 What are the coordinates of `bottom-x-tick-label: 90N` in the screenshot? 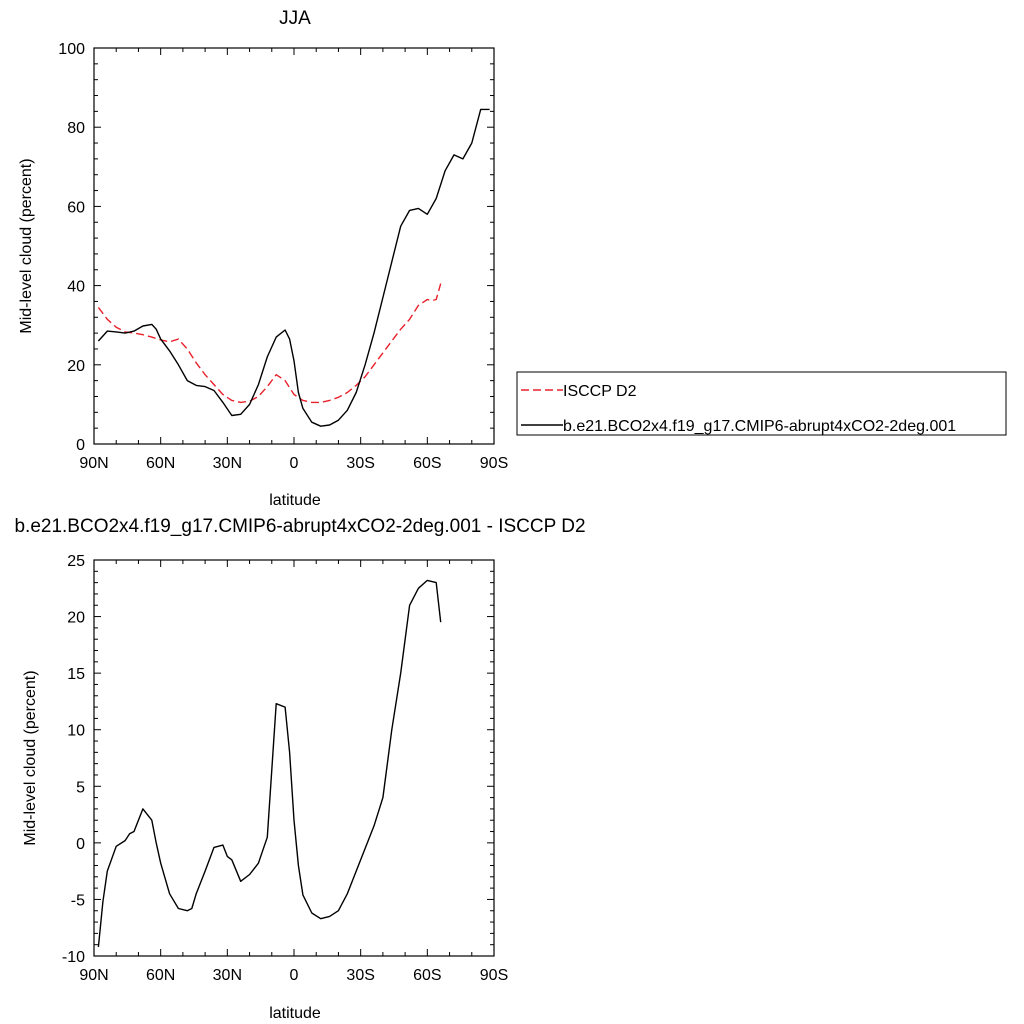 It's located at (93, 975).